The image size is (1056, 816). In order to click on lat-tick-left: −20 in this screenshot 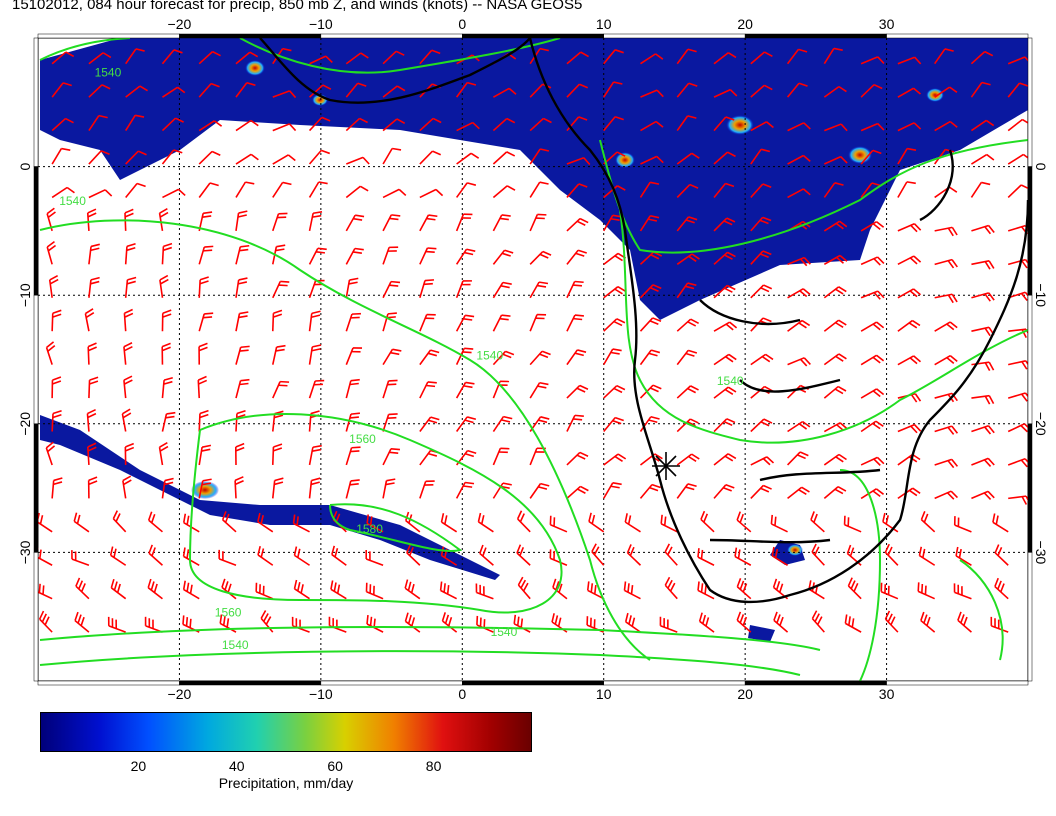, I will do `click(25, 424)`.